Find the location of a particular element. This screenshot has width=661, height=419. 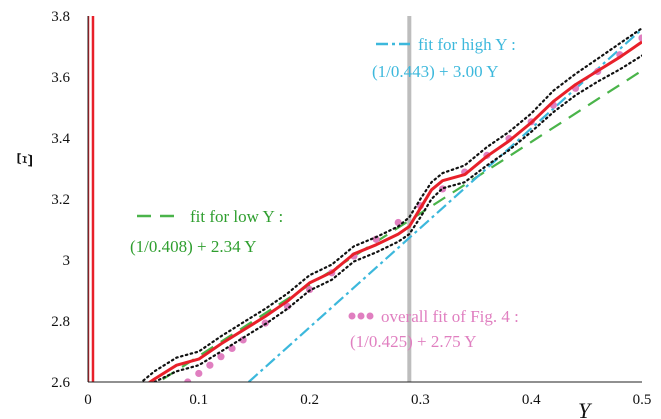

annotation-overall-formula: (1/0.425) + 2.75 Y is located at coordinates (413, 341).